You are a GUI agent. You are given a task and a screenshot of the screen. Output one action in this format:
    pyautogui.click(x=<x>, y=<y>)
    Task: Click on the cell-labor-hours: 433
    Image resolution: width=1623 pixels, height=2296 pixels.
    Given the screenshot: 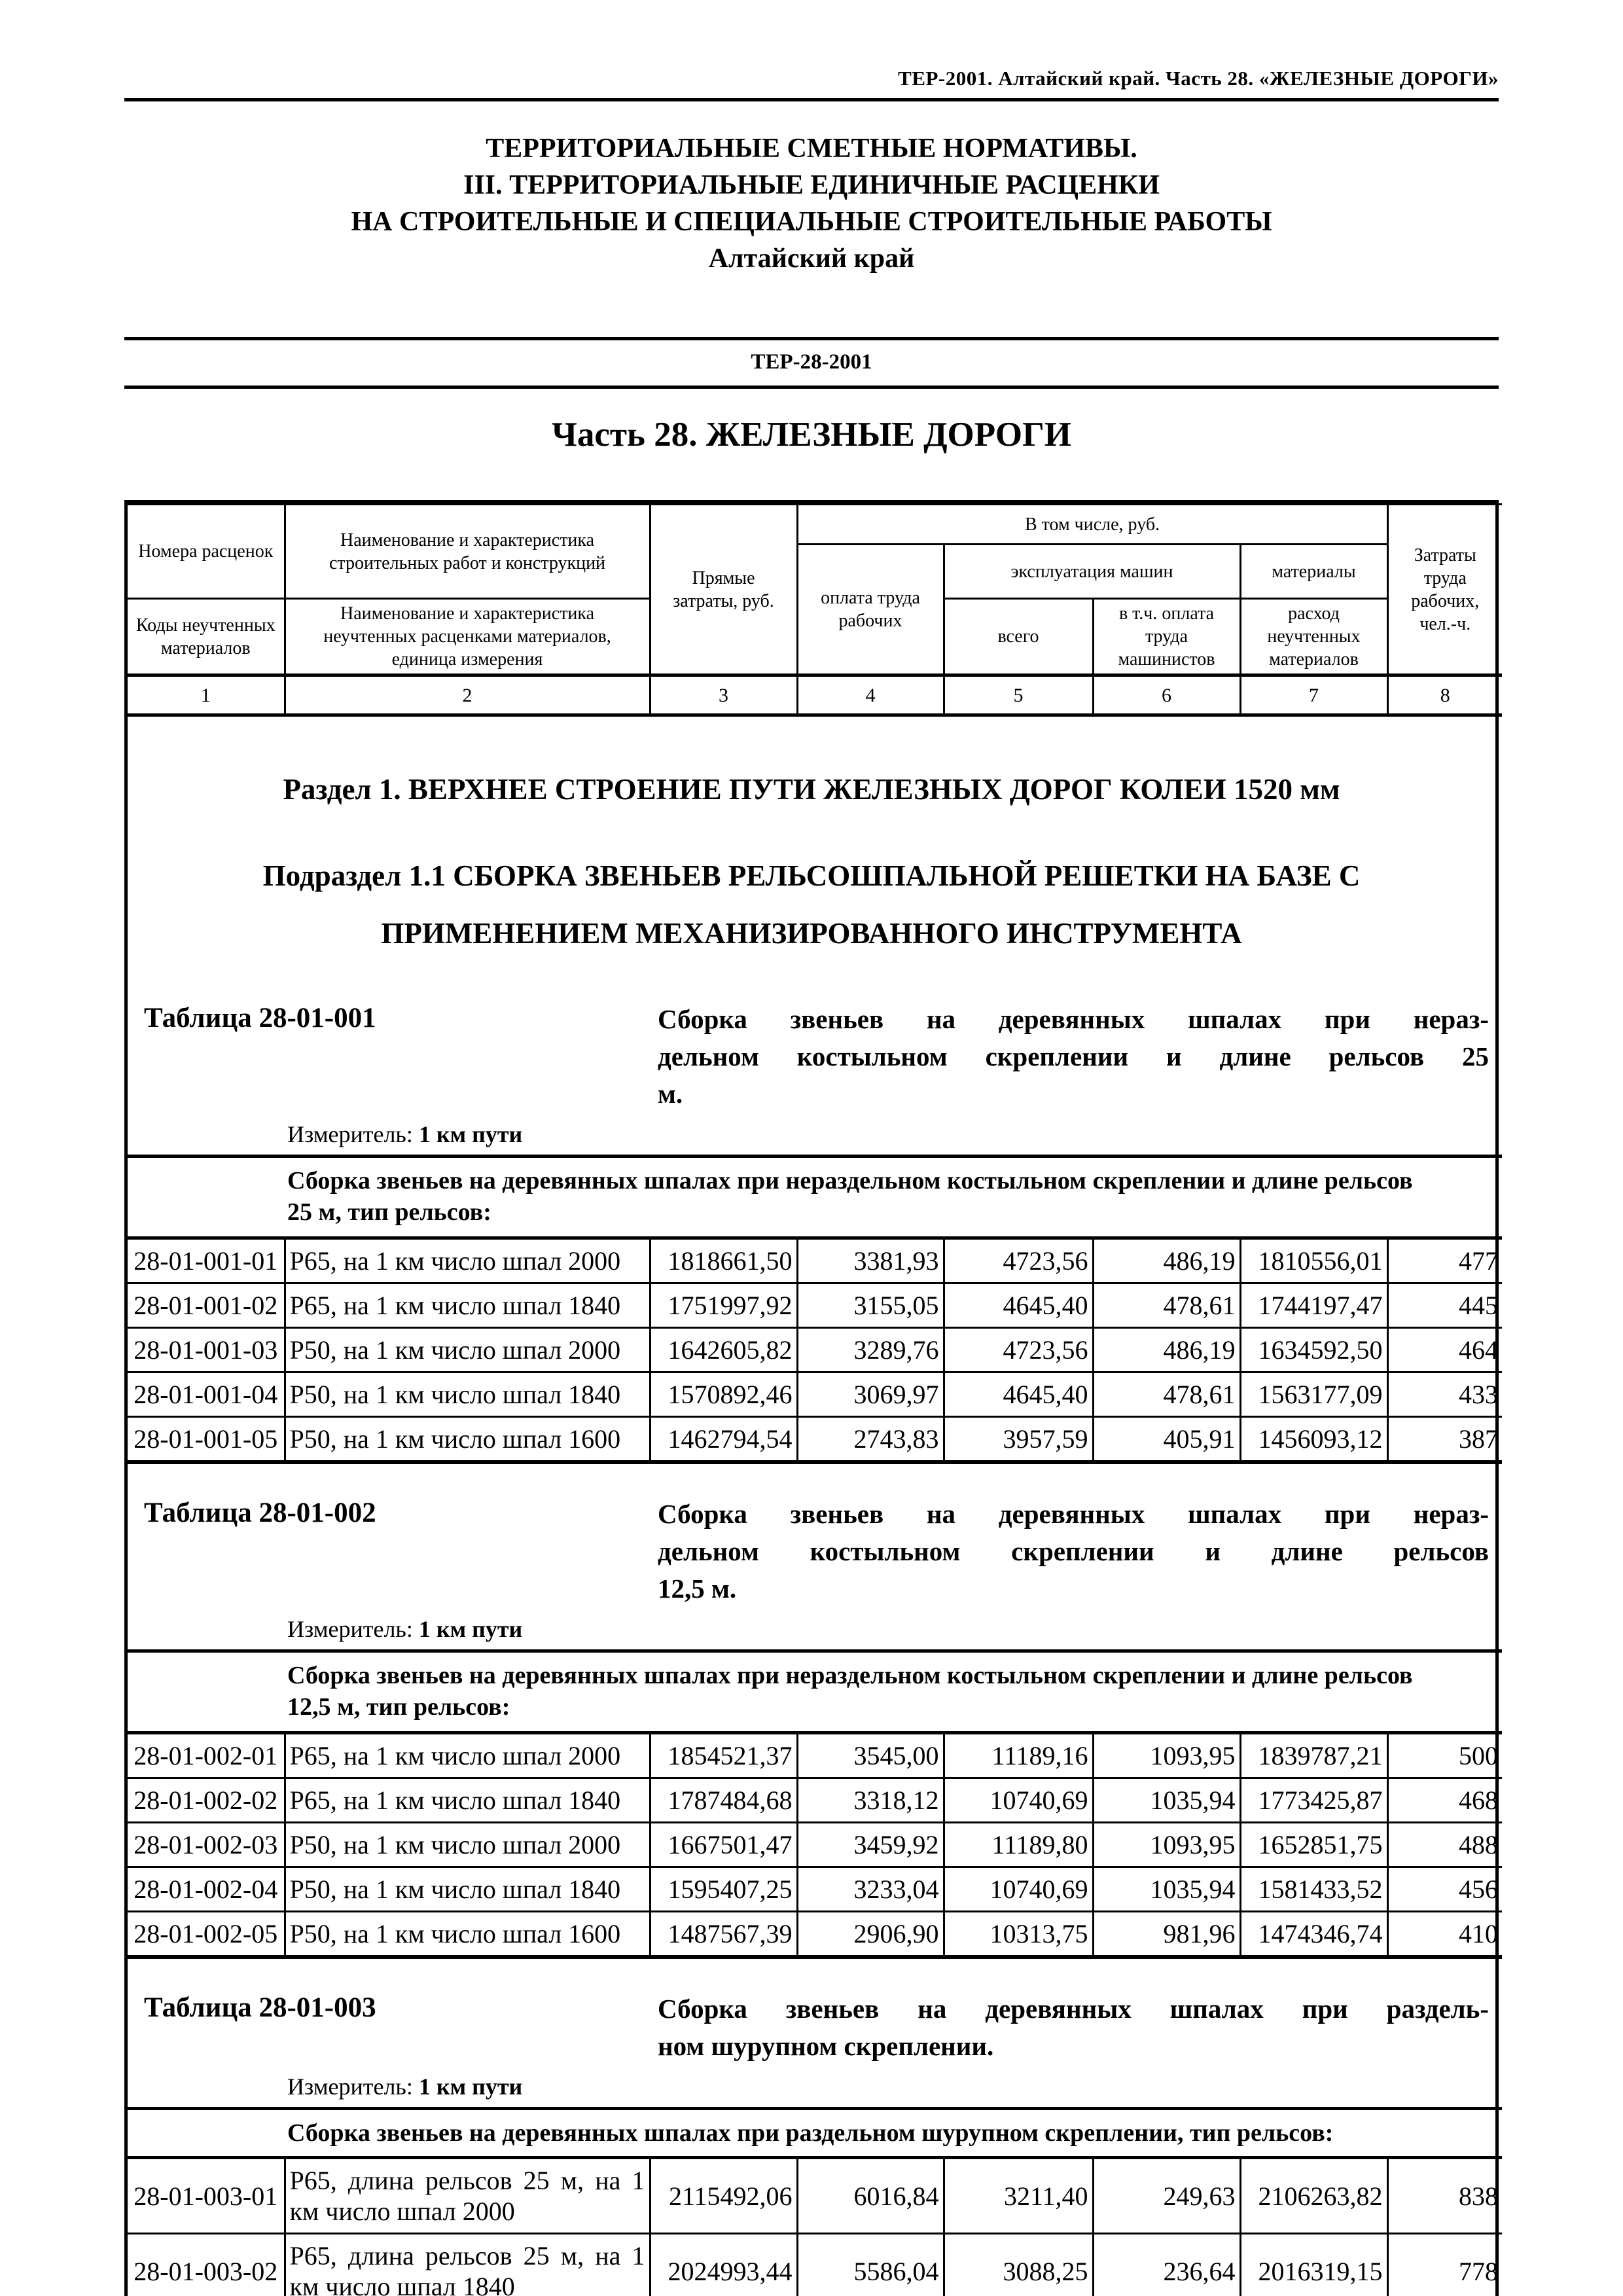 What is the action you would take?
    pyautogui.click(x=1444, y=1394)
    